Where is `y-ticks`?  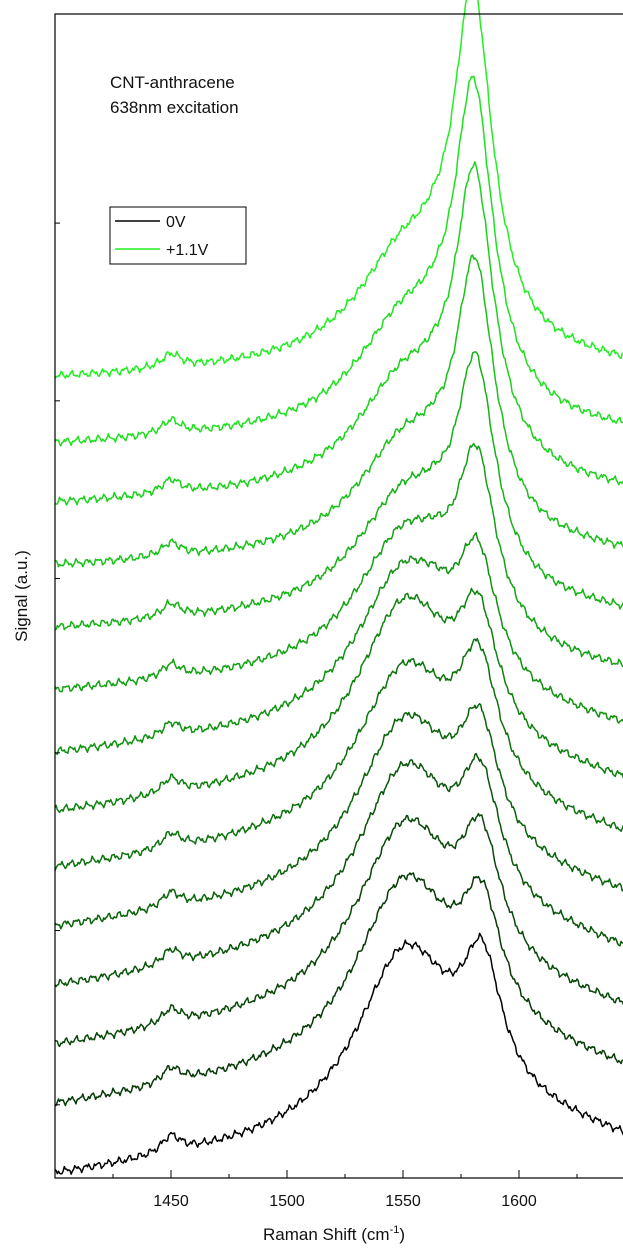
y-ticks is located at coordinates (57, 664).